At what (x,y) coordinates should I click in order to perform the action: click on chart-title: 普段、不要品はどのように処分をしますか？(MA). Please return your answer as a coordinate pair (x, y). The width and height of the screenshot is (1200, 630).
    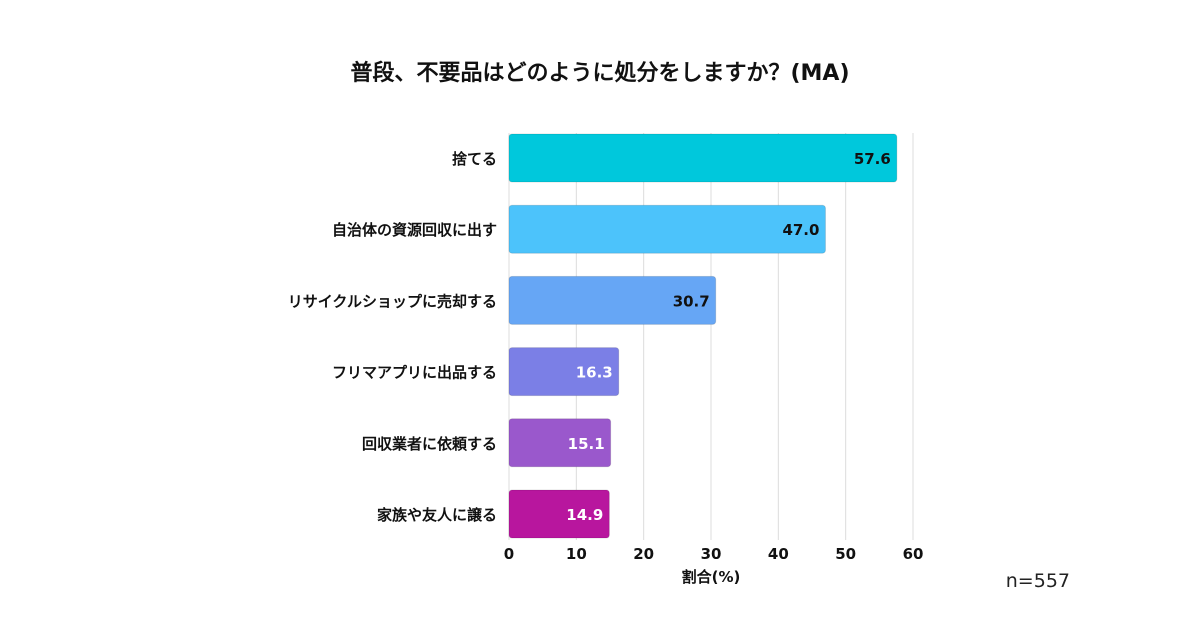
    Looking at the image, I should click on (599, 73).